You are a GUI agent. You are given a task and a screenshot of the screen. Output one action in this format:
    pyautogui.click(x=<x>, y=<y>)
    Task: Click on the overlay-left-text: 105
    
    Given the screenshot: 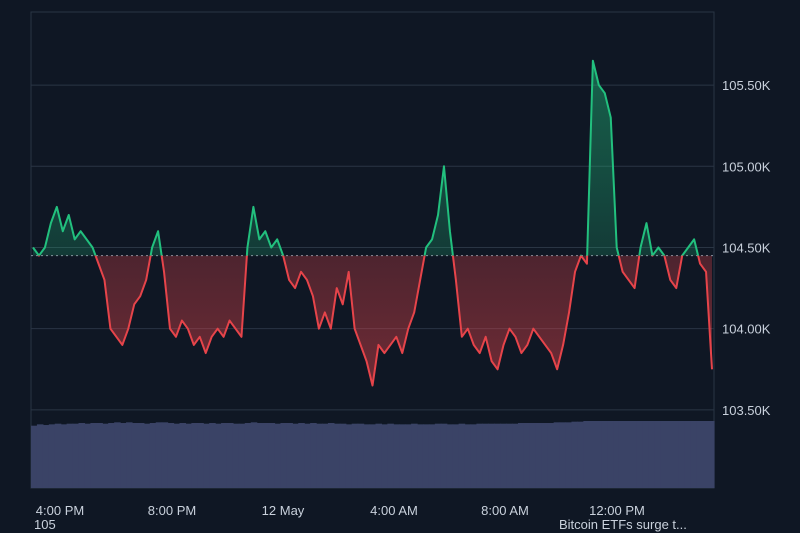 What is the action you would take?
    pyautogui.click(x=45, y=524)
    